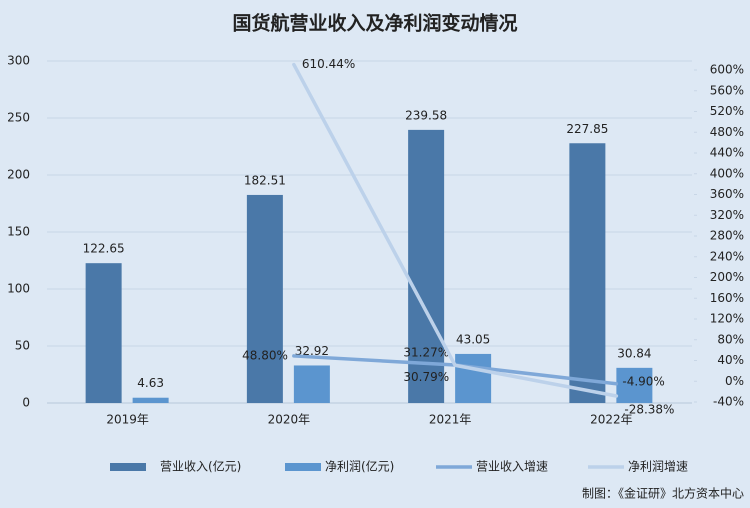  Describe the element at coordinates (727, 194) in the screenshot. I see `y2-tick-label: 360%` at that location.